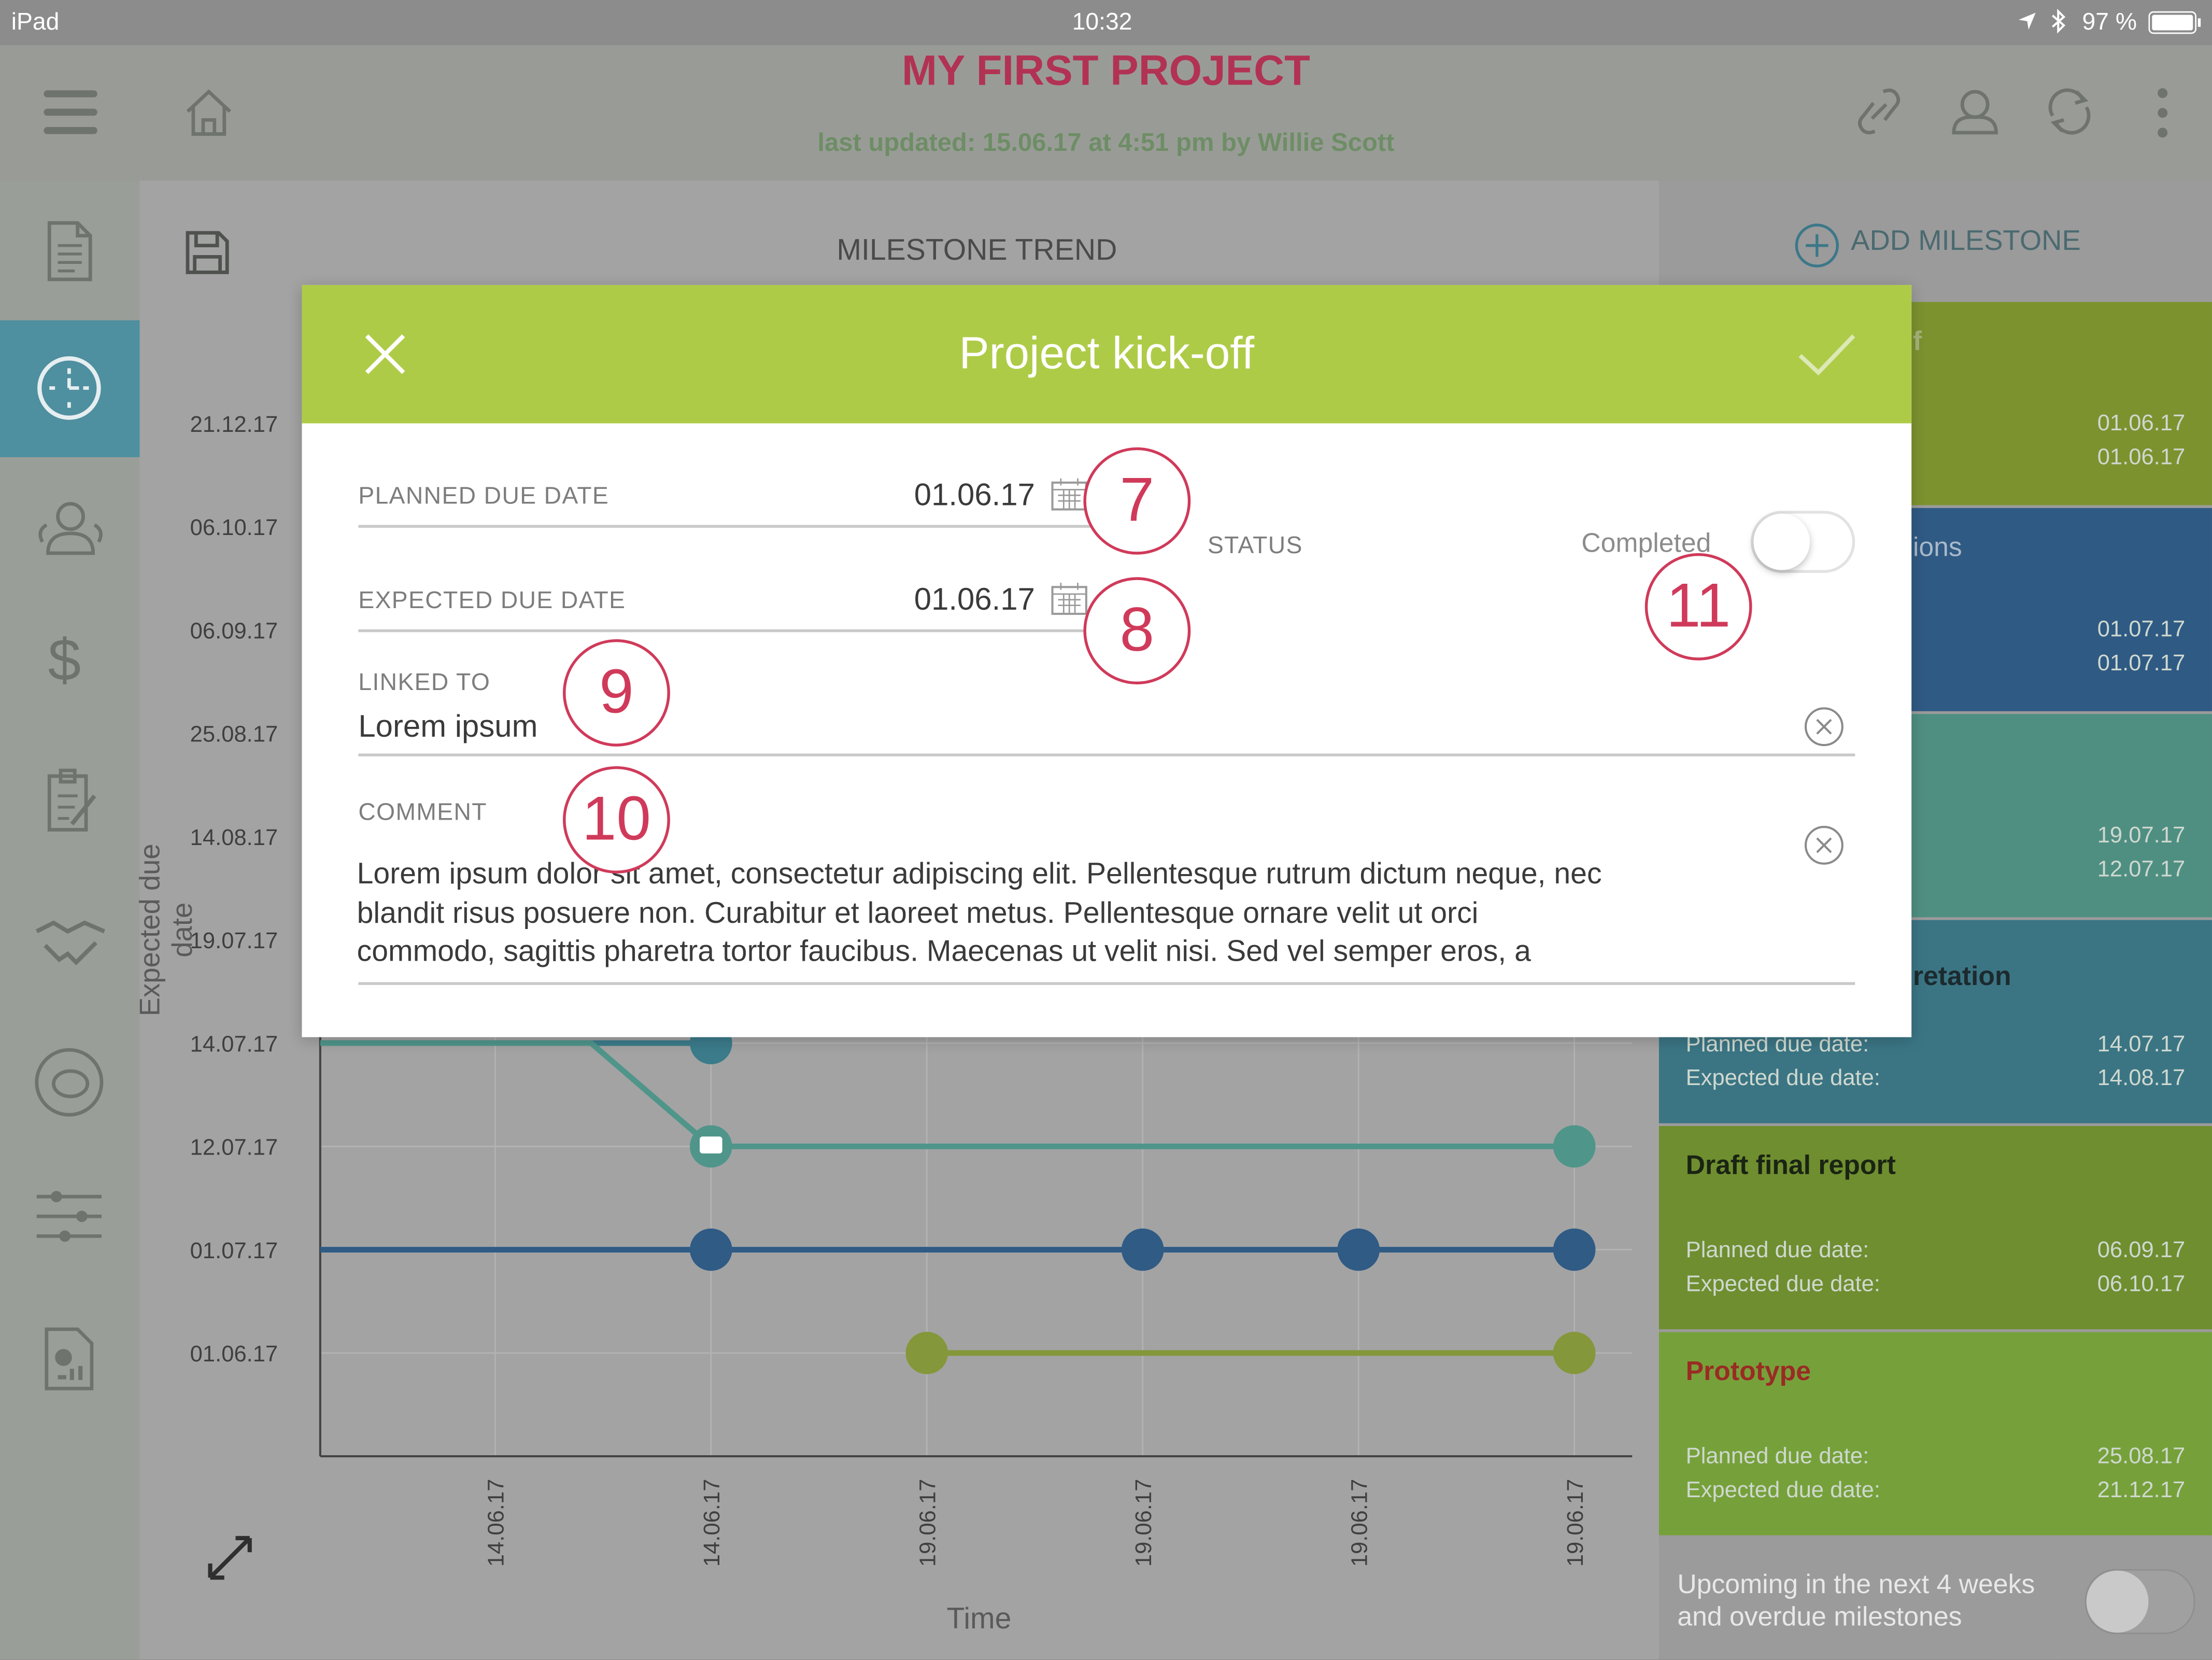 This screenshot has width=2212, height=1660. What do you see at coordinates (448, 726) in the screenshot?
I see `linked-to-value: Lorem ipsum` at bounding box center [448, 726].